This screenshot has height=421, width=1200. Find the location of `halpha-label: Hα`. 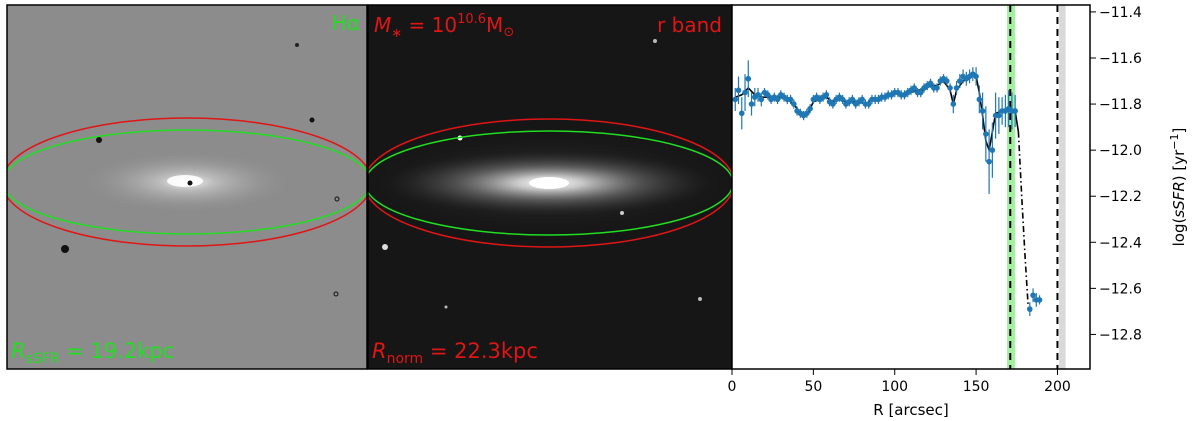

halpha-label: Hα is located at coordinates (346, 23).